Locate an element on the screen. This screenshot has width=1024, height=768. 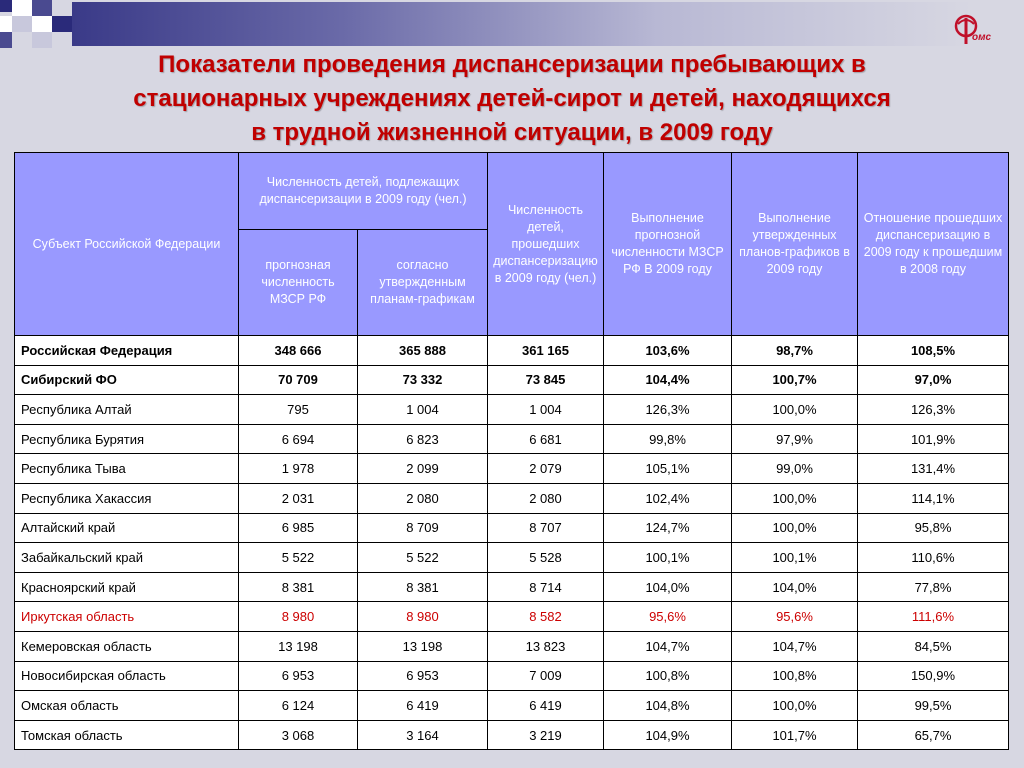
cell-subject: Республика Тыва is located at coordinates (126, 468).